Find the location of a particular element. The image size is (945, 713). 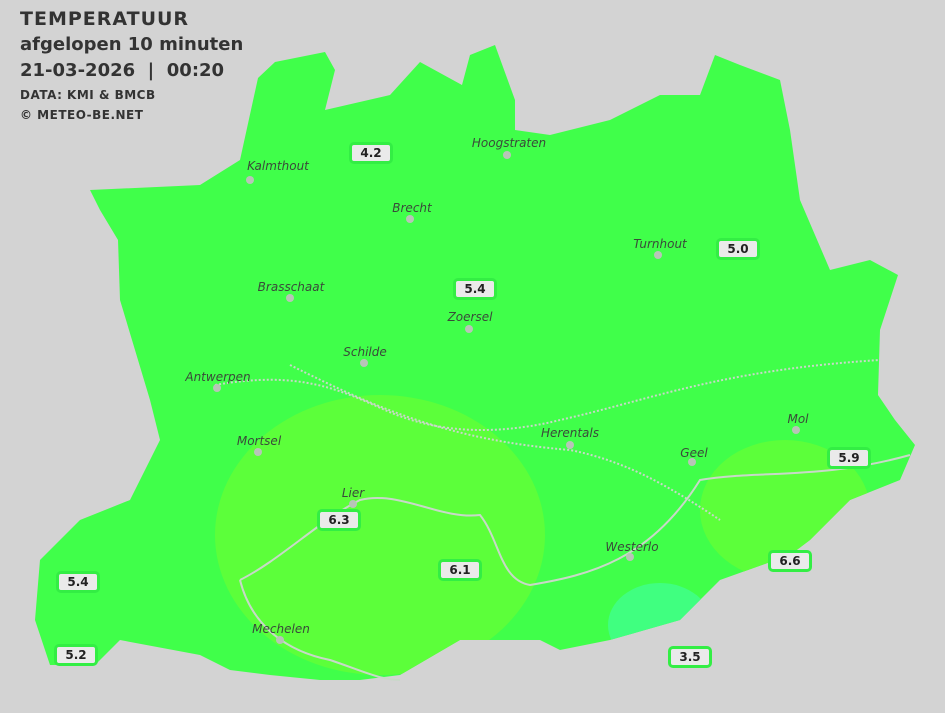

city-label: Turnhout is located at coordinates (660, 244).